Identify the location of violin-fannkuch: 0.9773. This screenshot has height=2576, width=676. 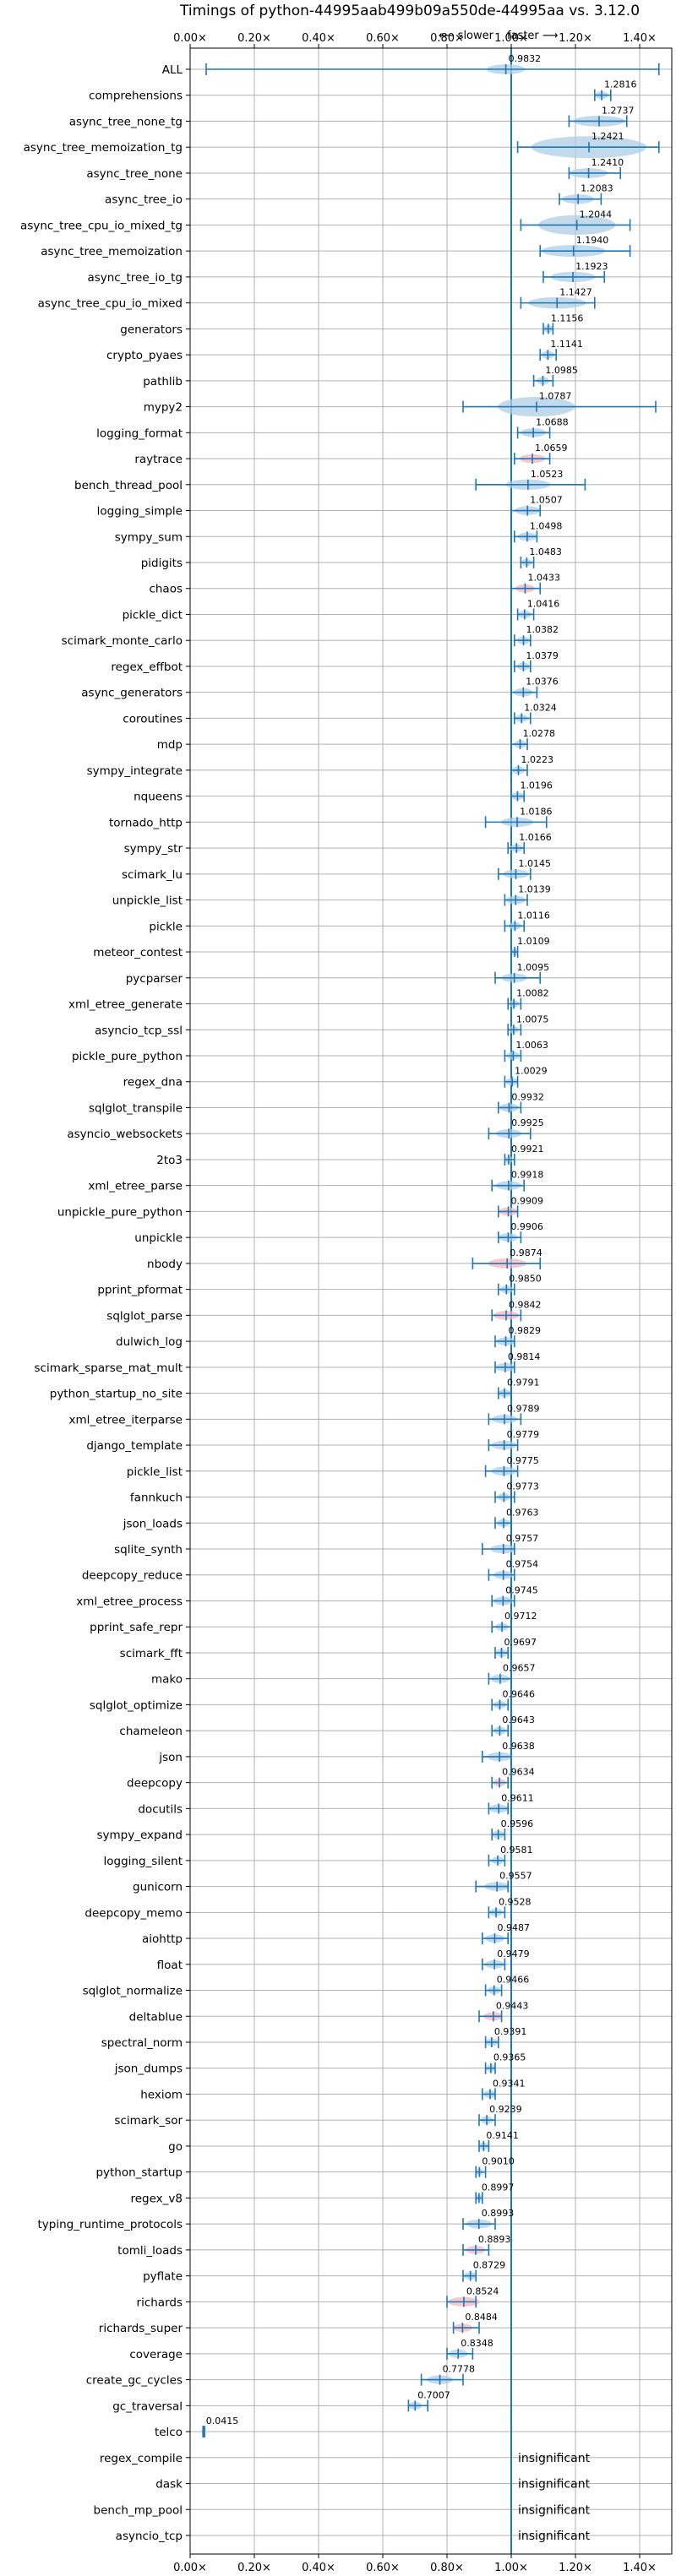
(516, 1492).